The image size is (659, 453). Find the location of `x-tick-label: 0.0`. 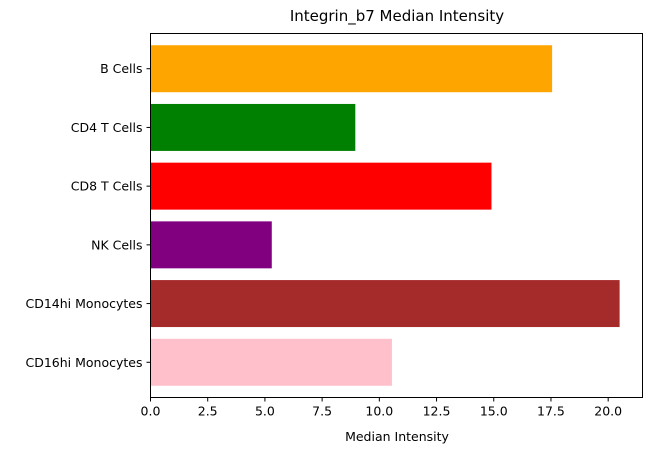

x-tick-label: 0.0 is located at coordinates (151, 411).